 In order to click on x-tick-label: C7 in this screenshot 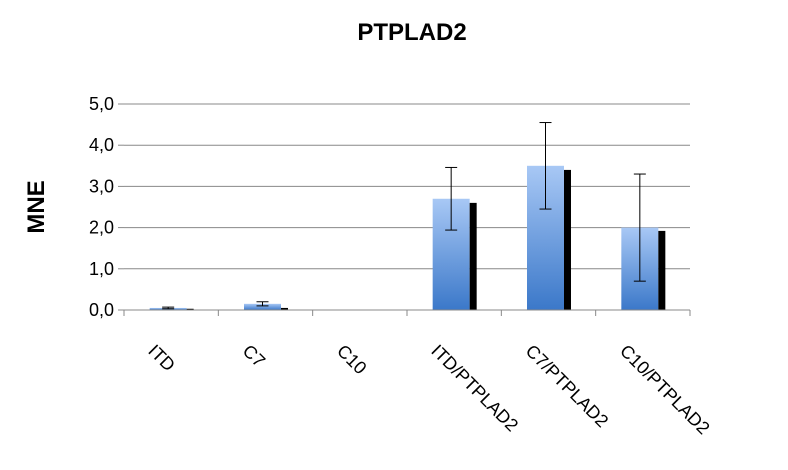, I will do `click(254, 356)`.